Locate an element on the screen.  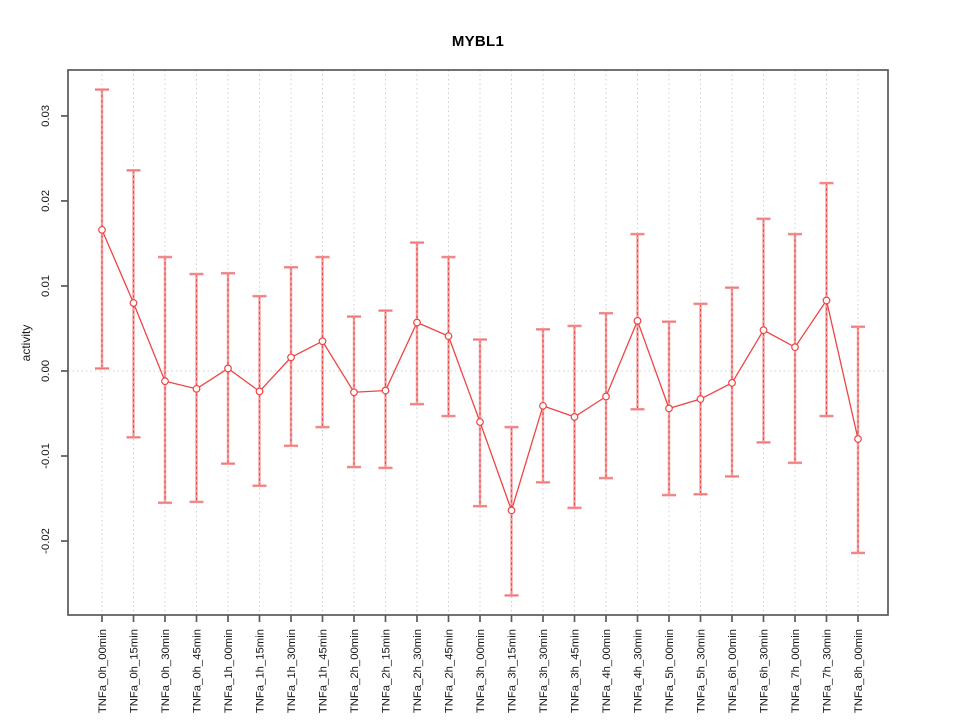
x-tick-label: TNFa_4h_00min is located at coordinates (607, 671).